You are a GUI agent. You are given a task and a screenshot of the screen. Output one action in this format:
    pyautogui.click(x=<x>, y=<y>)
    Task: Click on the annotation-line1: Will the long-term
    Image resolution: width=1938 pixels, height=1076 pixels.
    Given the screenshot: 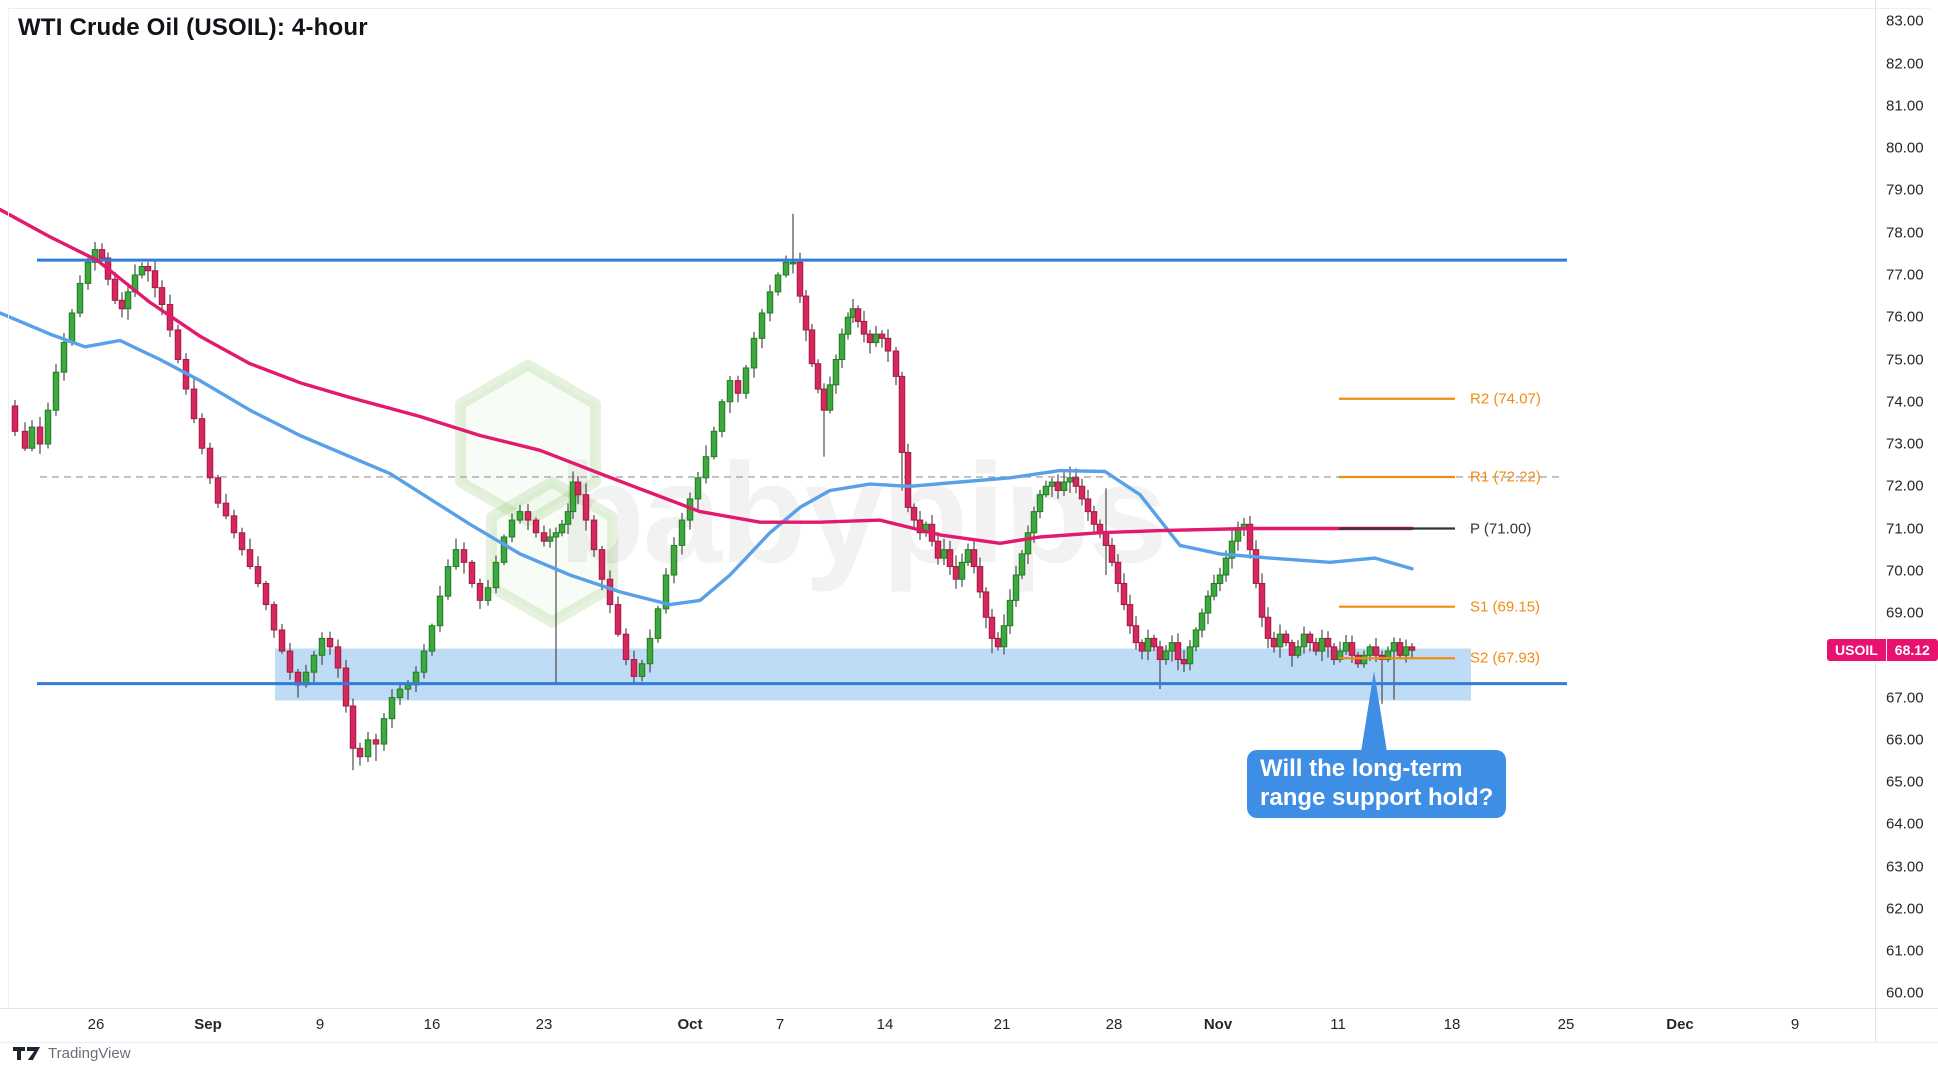 What is the action you would take?
    pyautogui.click(x=1361, y=768)
    